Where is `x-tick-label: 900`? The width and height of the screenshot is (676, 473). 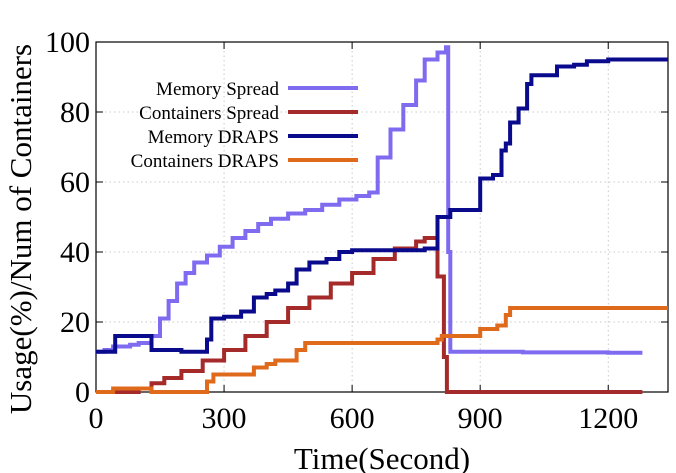
x-tick-label: 900 is located at coordinates (480, 418).